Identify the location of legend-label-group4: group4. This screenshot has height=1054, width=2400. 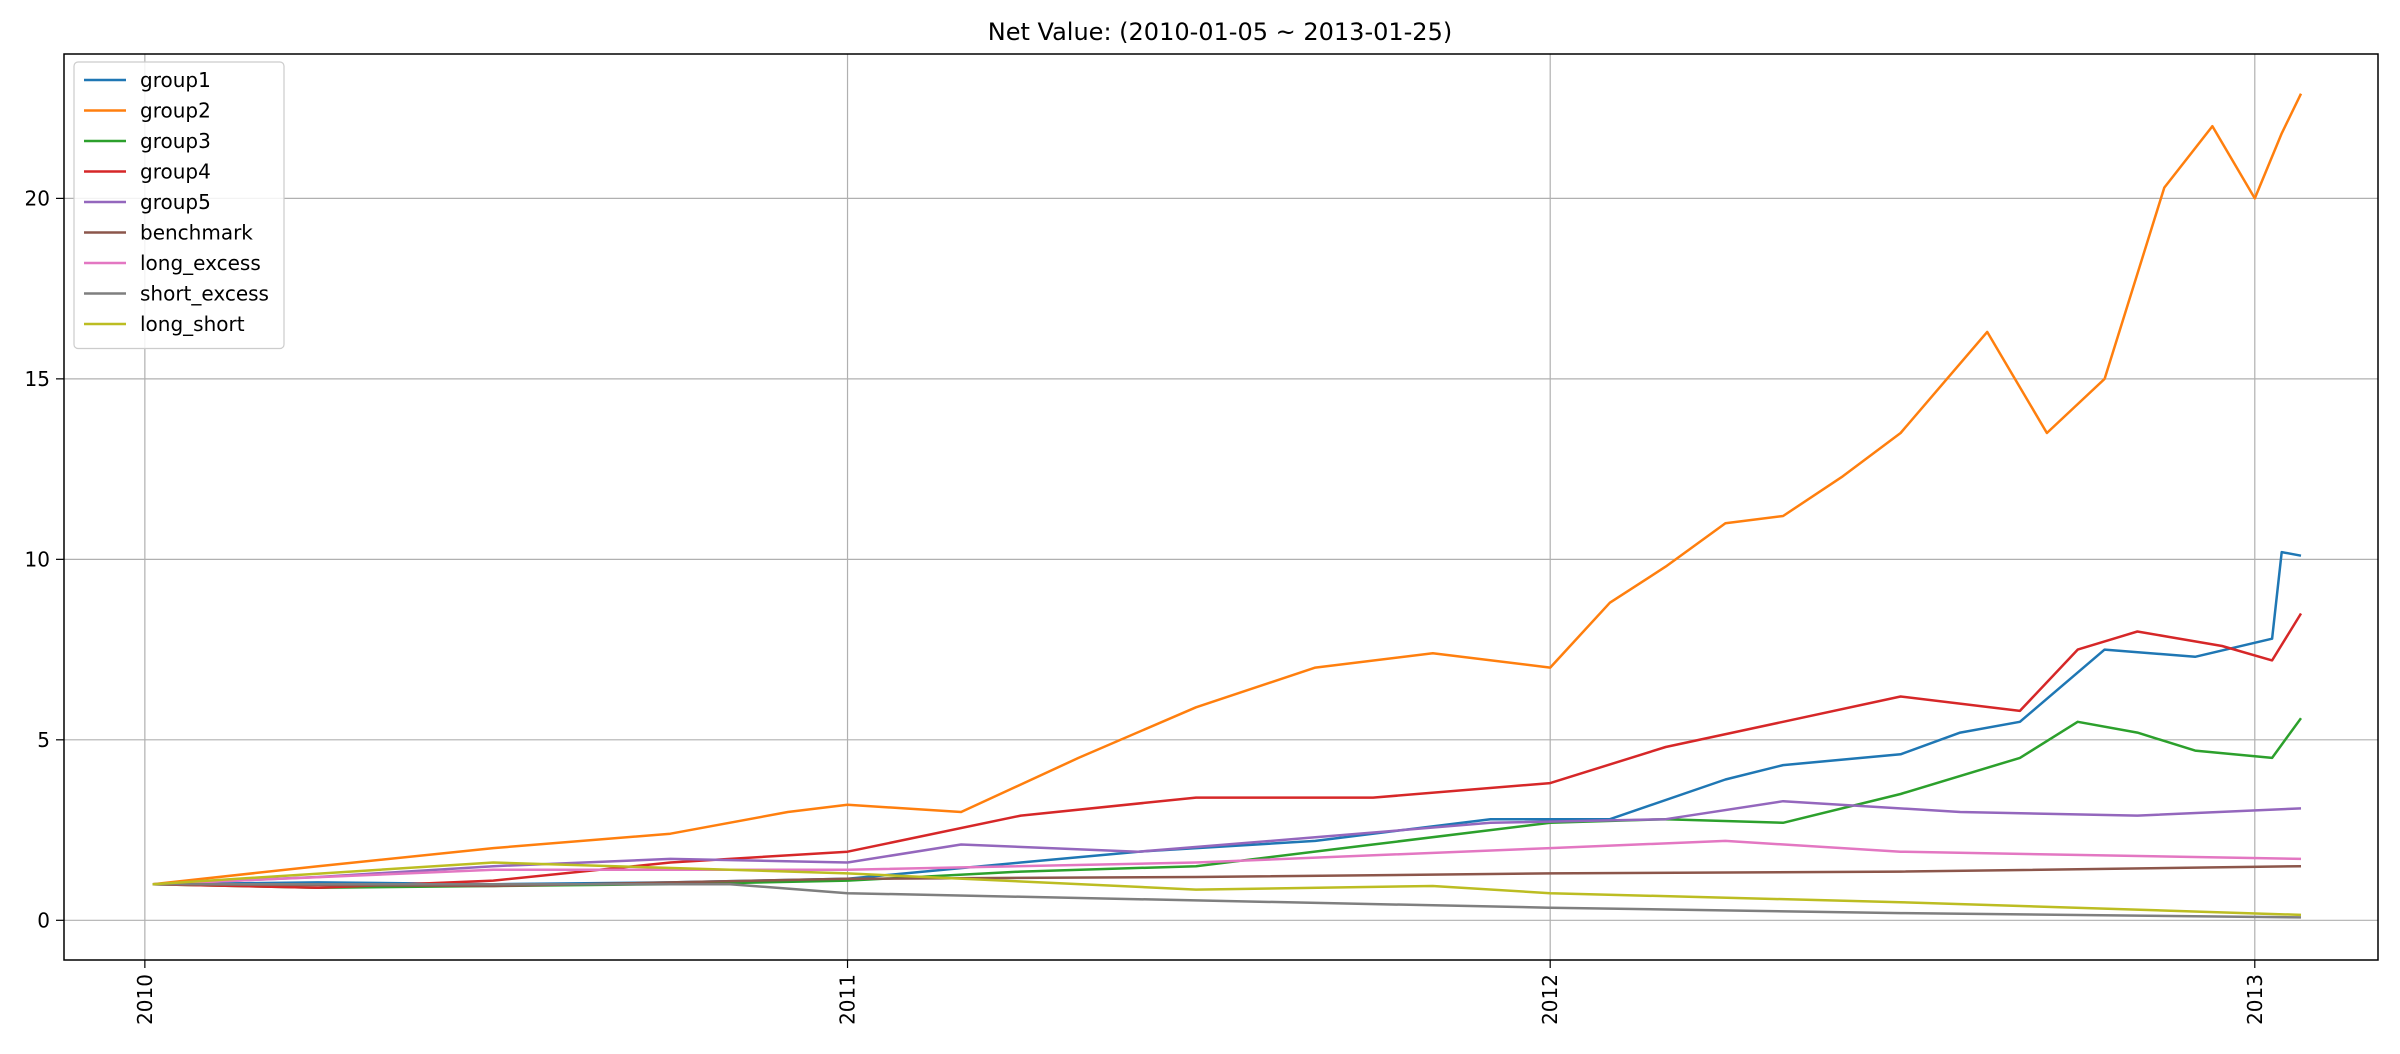
(175, 172).